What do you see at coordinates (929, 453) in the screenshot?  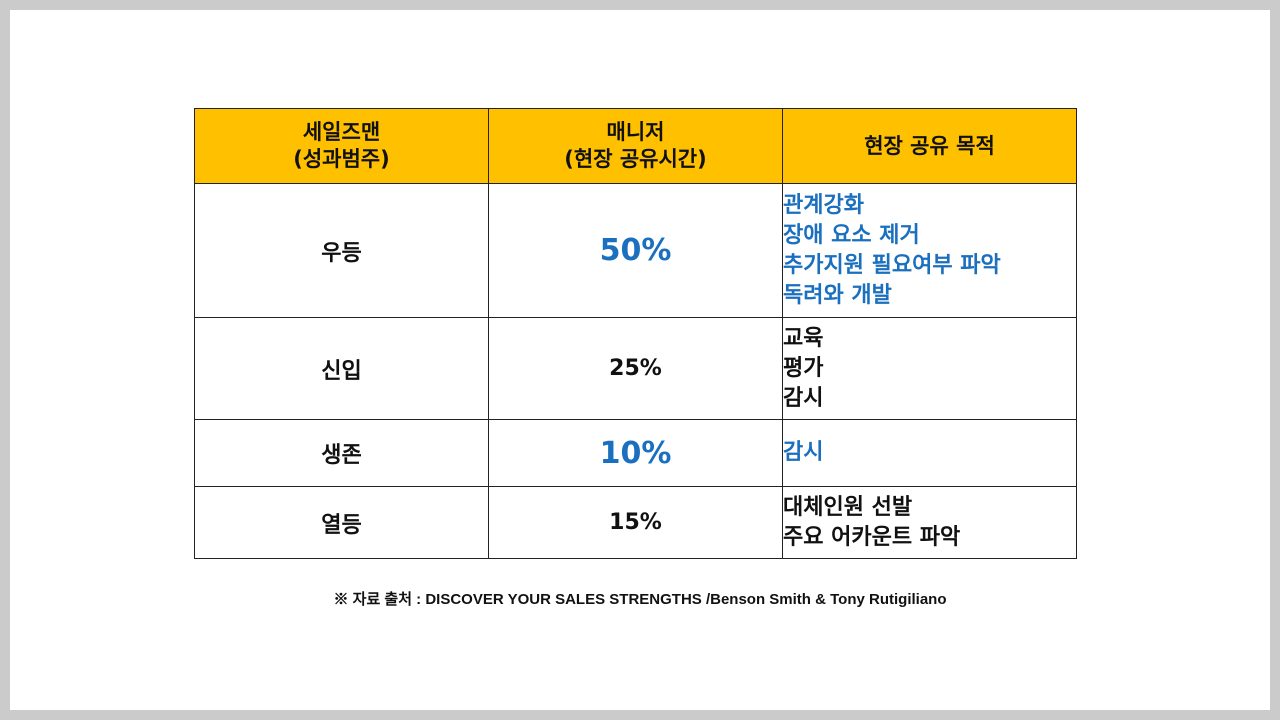 I see `purpose-cell: 감시` at bounding box center [929, 453].